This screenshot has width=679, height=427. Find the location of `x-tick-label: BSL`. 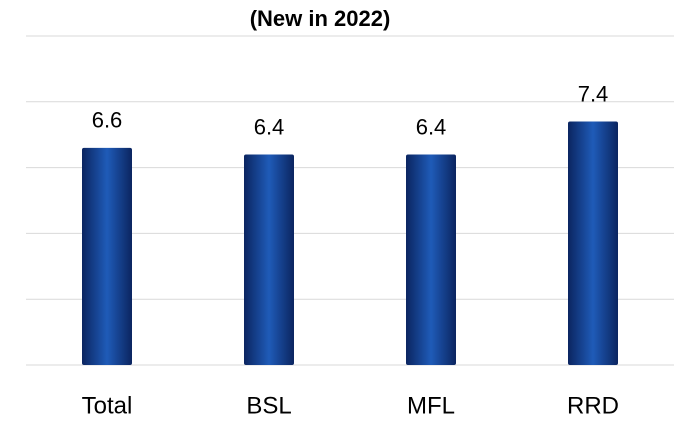

x-tick-label: BSL is located at coordinates (268, 405).